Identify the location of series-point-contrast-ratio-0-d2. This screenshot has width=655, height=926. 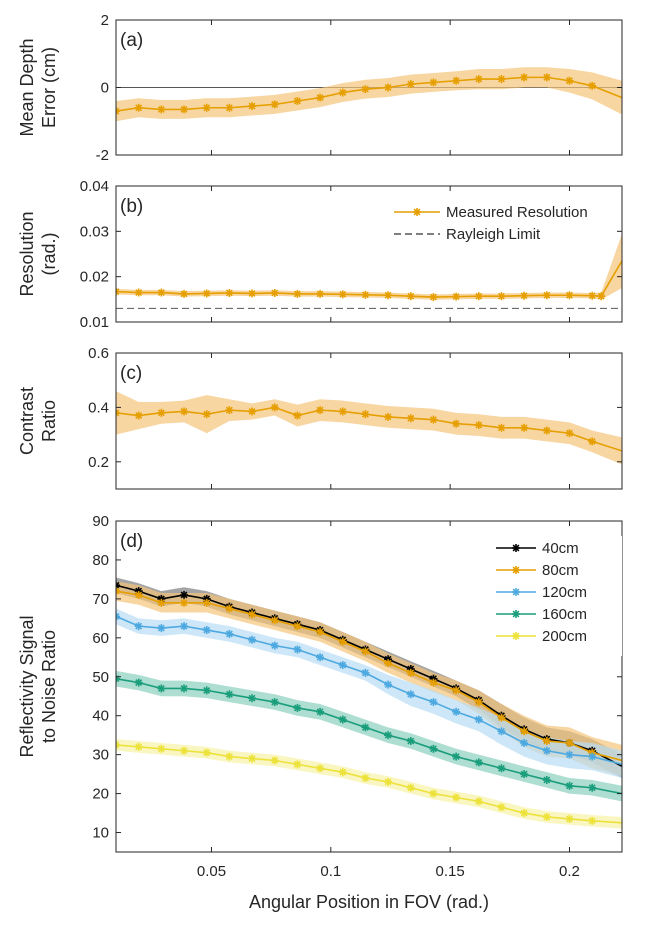
(118, 411).